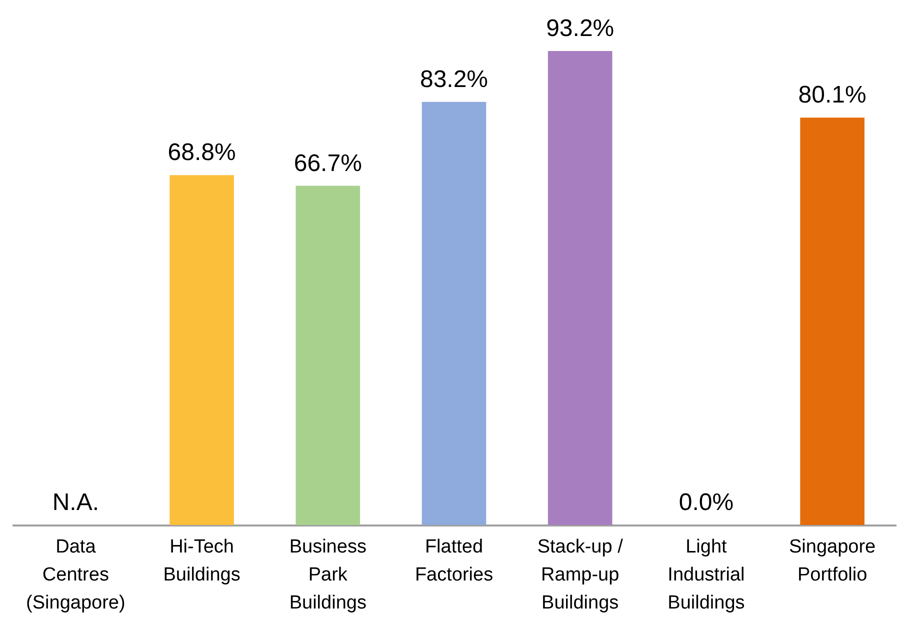 This screenshot has width=902, height=626. What do you see at coordinates (76, 502) in the screenshot?
I see `text: N.A.` at bounding box center [76, 502].